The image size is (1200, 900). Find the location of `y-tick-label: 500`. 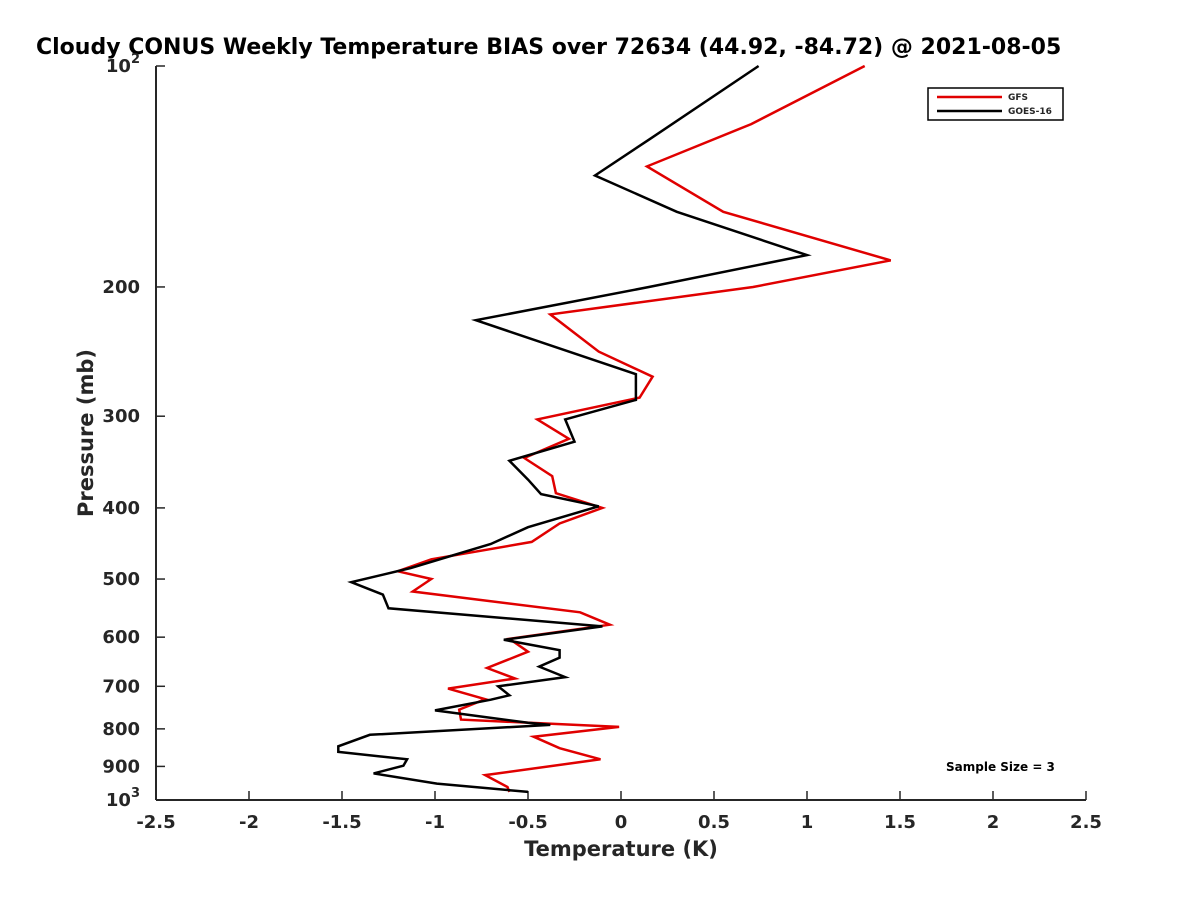

y-tick-label: 500 is located at coordinates (121, 579).